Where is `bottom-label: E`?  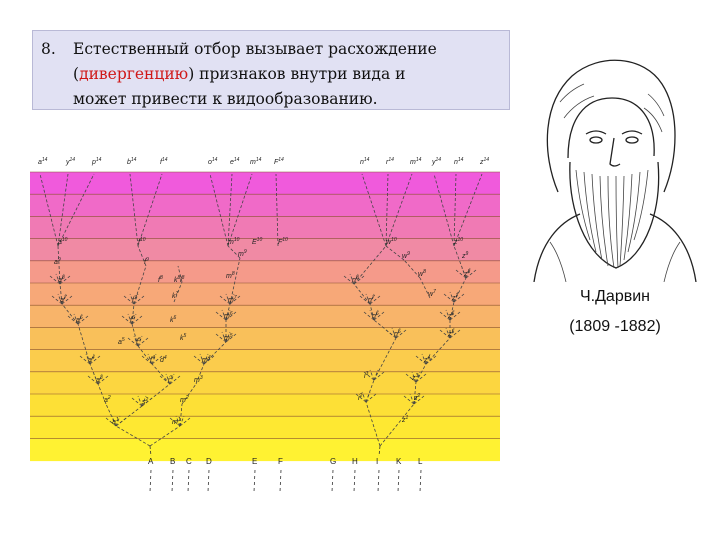
bottom-label: E is located at coordinates (254, 461).